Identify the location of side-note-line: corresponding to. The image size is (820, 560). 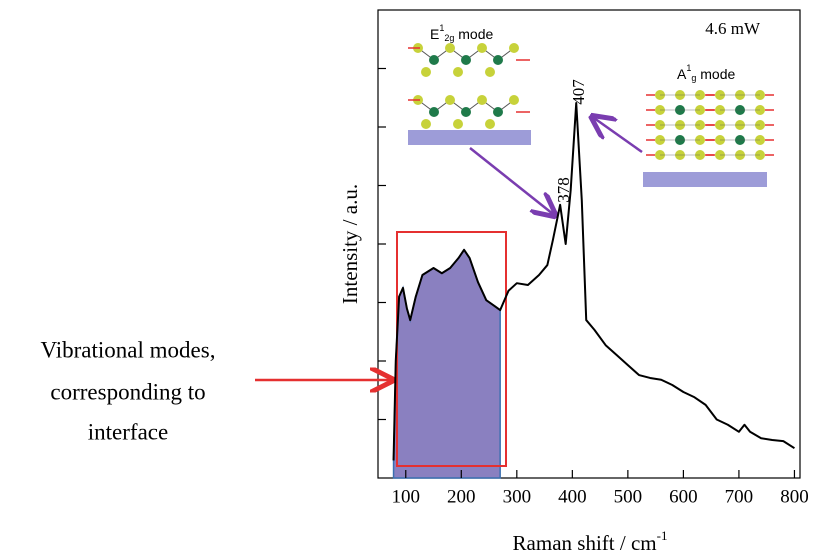
(127, 391).